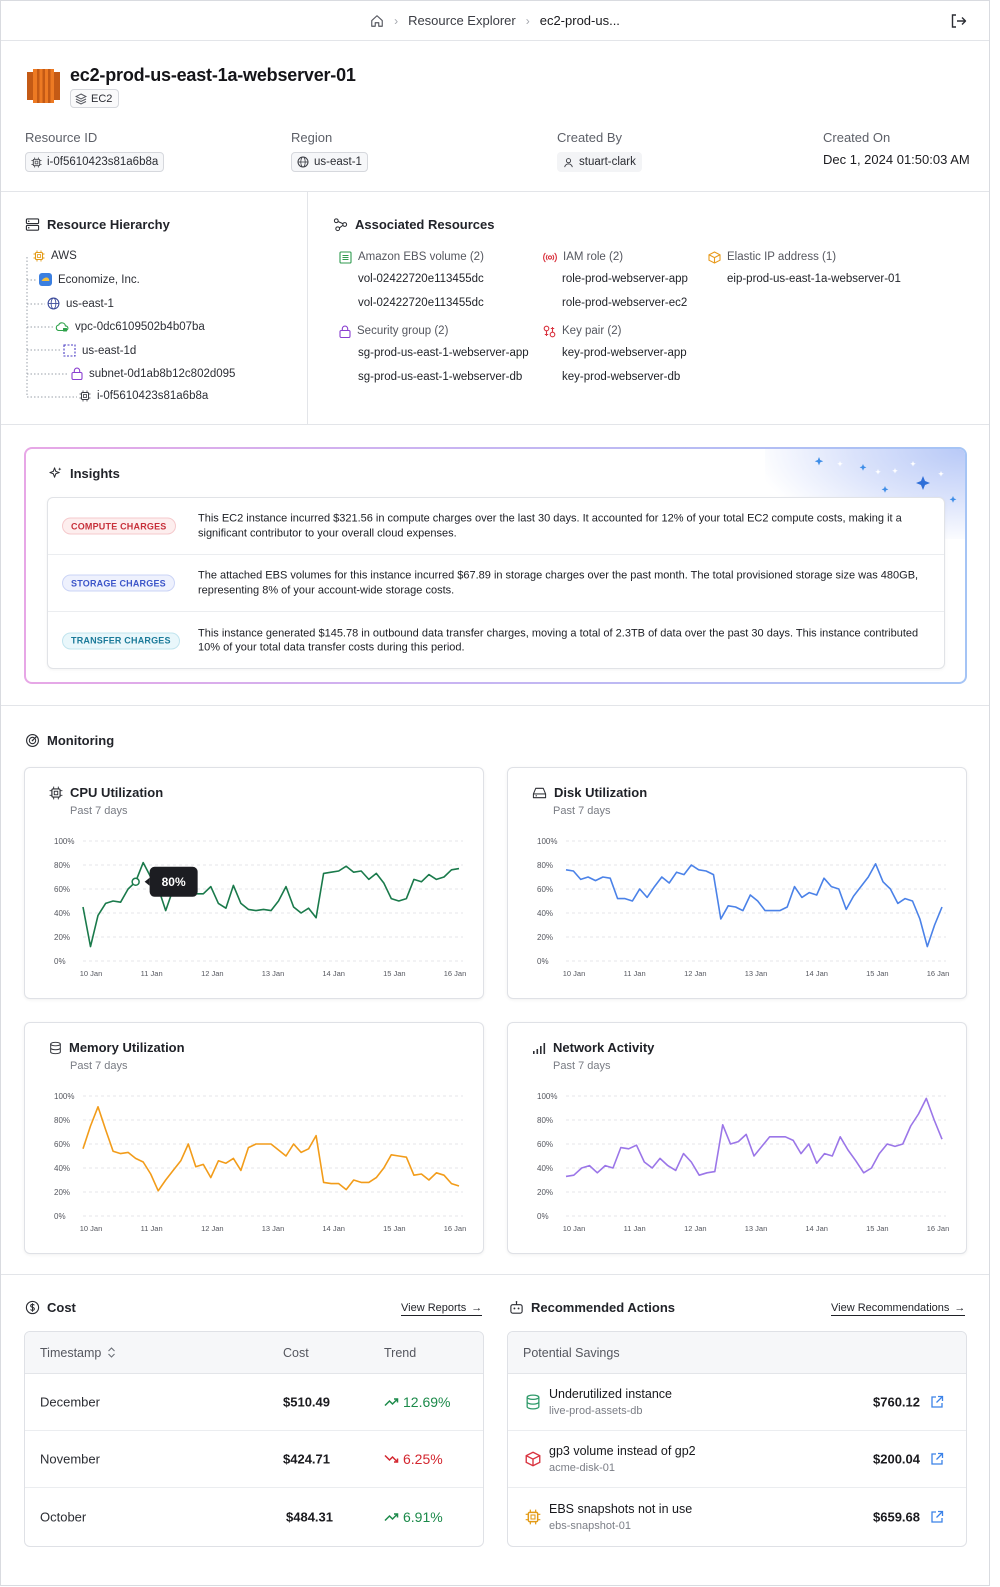  What do you see at coordinates (391, 1458) in the screenshot?
I see `trending-down-icon` at bounding box center [391, 1458].